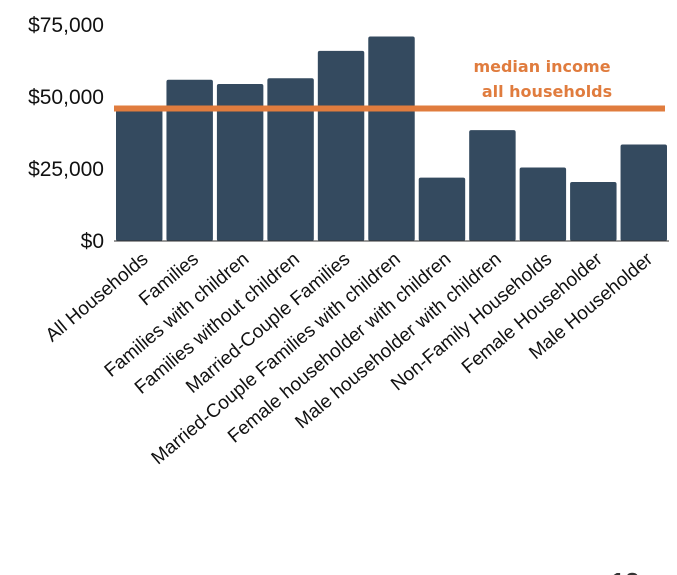 Image resolution: width=677 pixels, height=575 pixels. I want to click on y-axis: $0 $25,000 $50,000 $75,000, so click(66, 133).